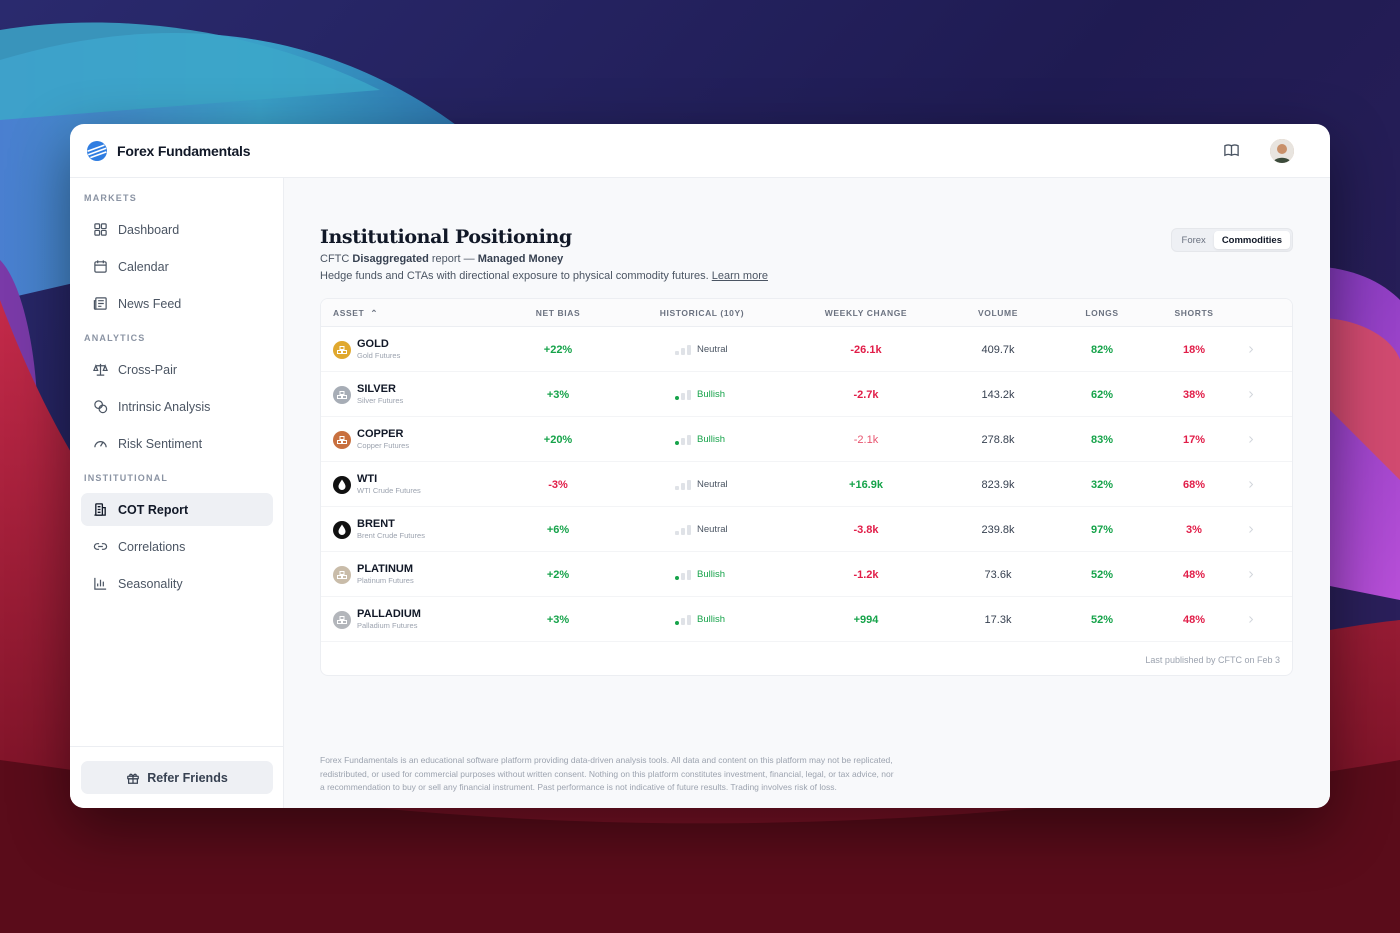 This screenshot has width=1400, height=933. What do you see at coordinates (1231, 151) in the screenshot?
I see `book-open-icon` at bounding box center [1231, 151].